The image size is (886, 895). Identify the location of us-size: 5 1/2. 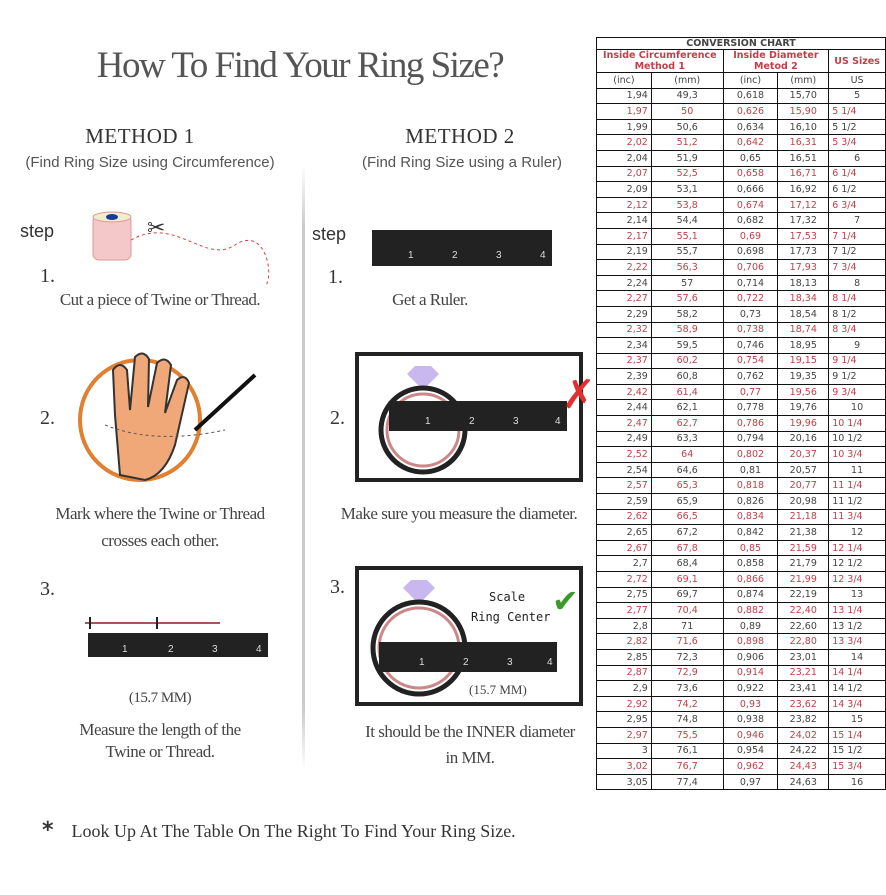
(857, 127).